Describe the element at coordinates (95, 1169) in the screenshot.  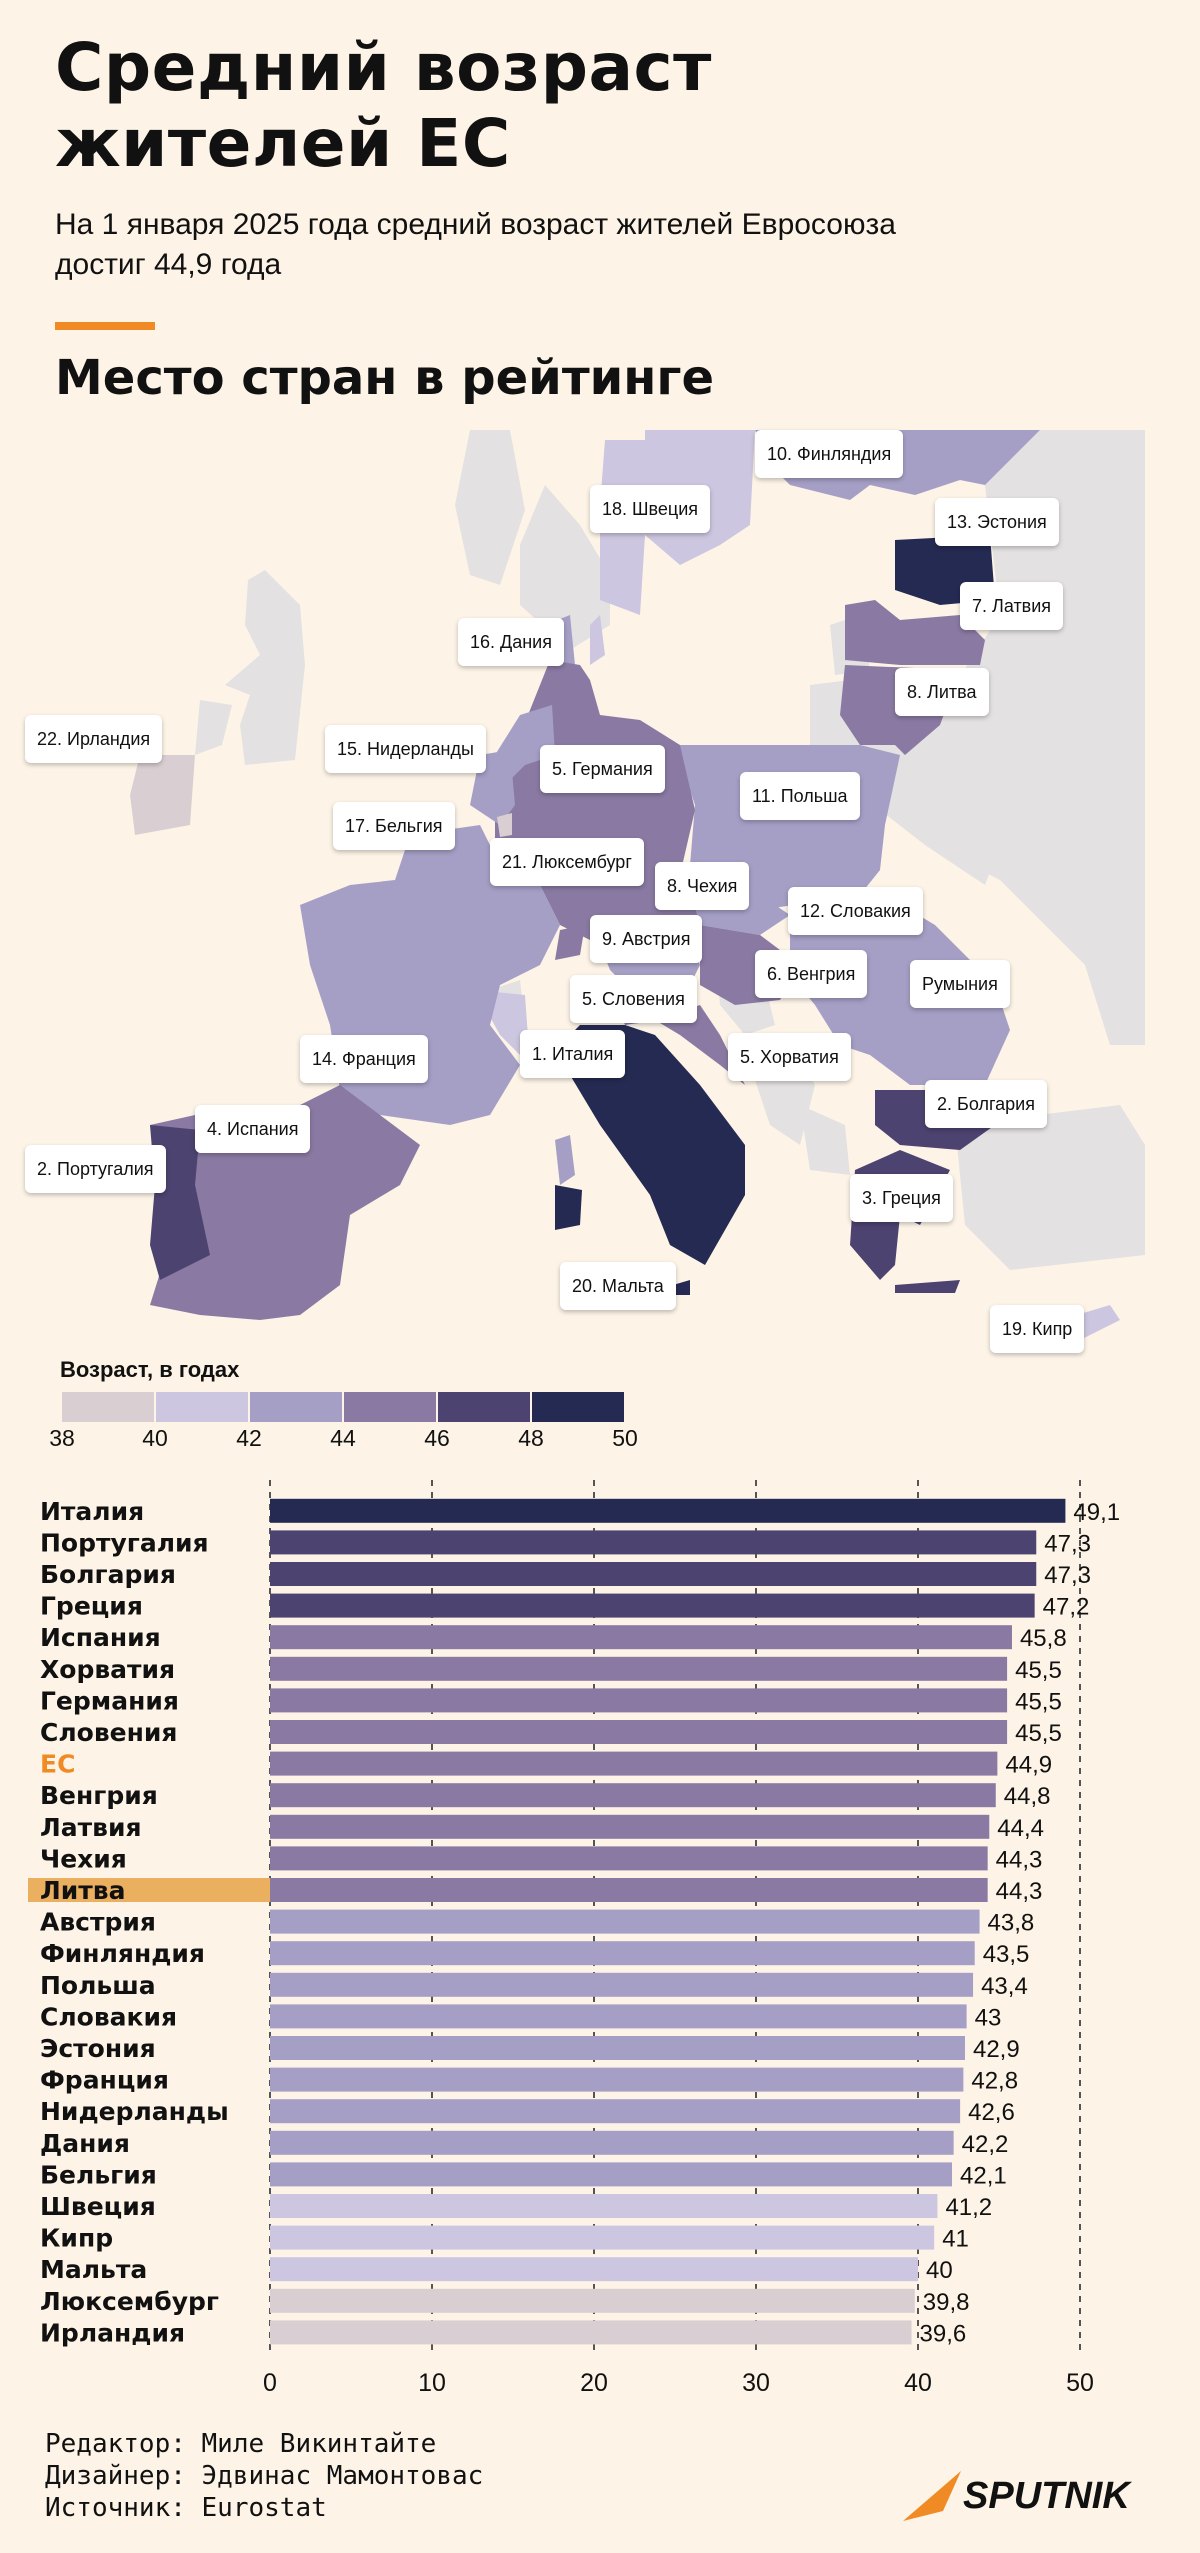
I see `map-label-portugal: 2. Португалия` at that location.